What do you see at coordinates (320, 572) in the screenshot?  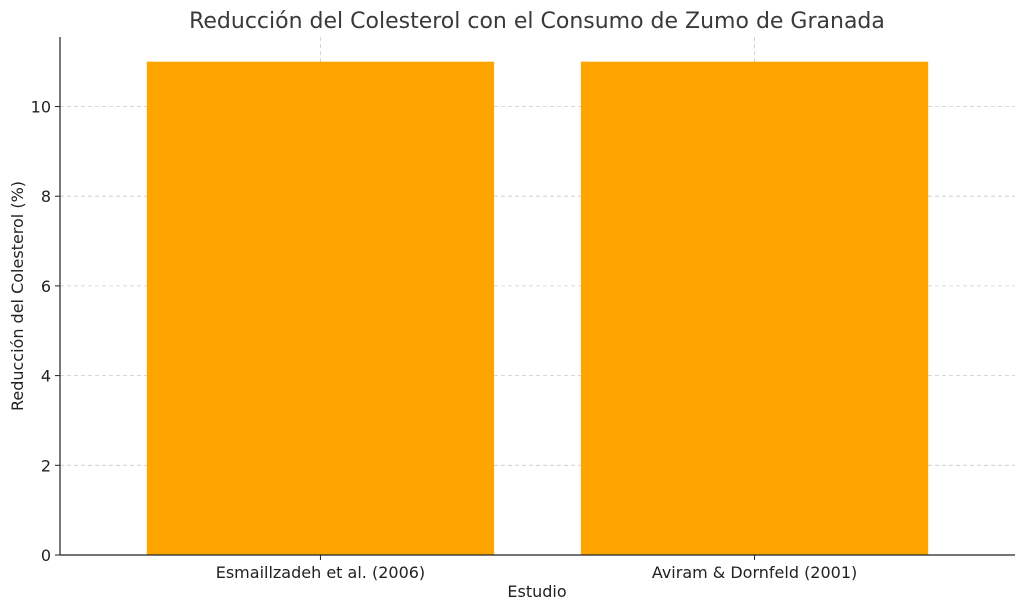 I see `x-tick-label: Esmaillzadeh et al. (2006)` at bounding box center [320, 572].